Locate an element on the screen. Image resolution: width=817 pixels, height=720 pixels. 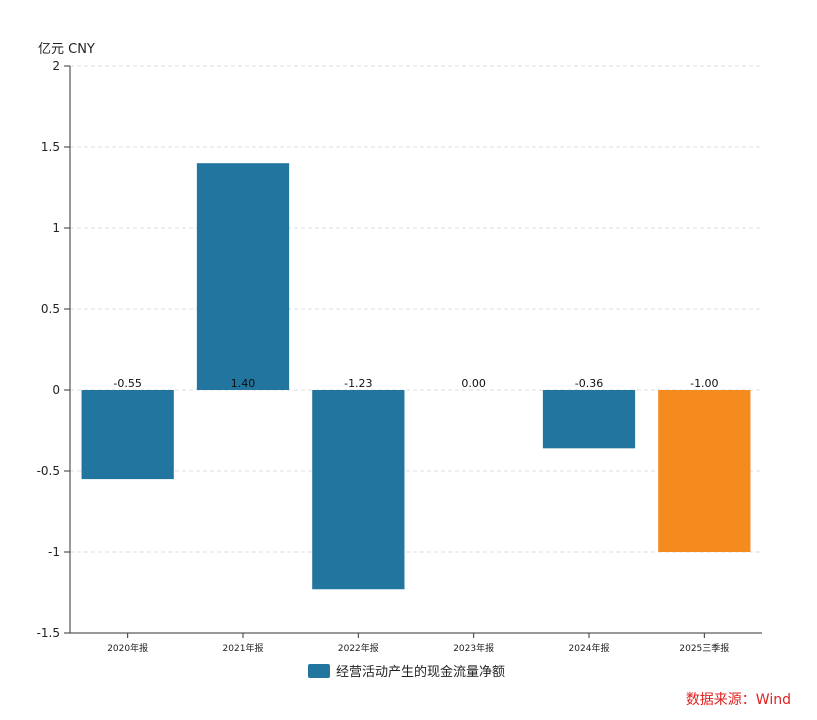
y-tick-label: -1.5 is located at coordinates (48, 633).